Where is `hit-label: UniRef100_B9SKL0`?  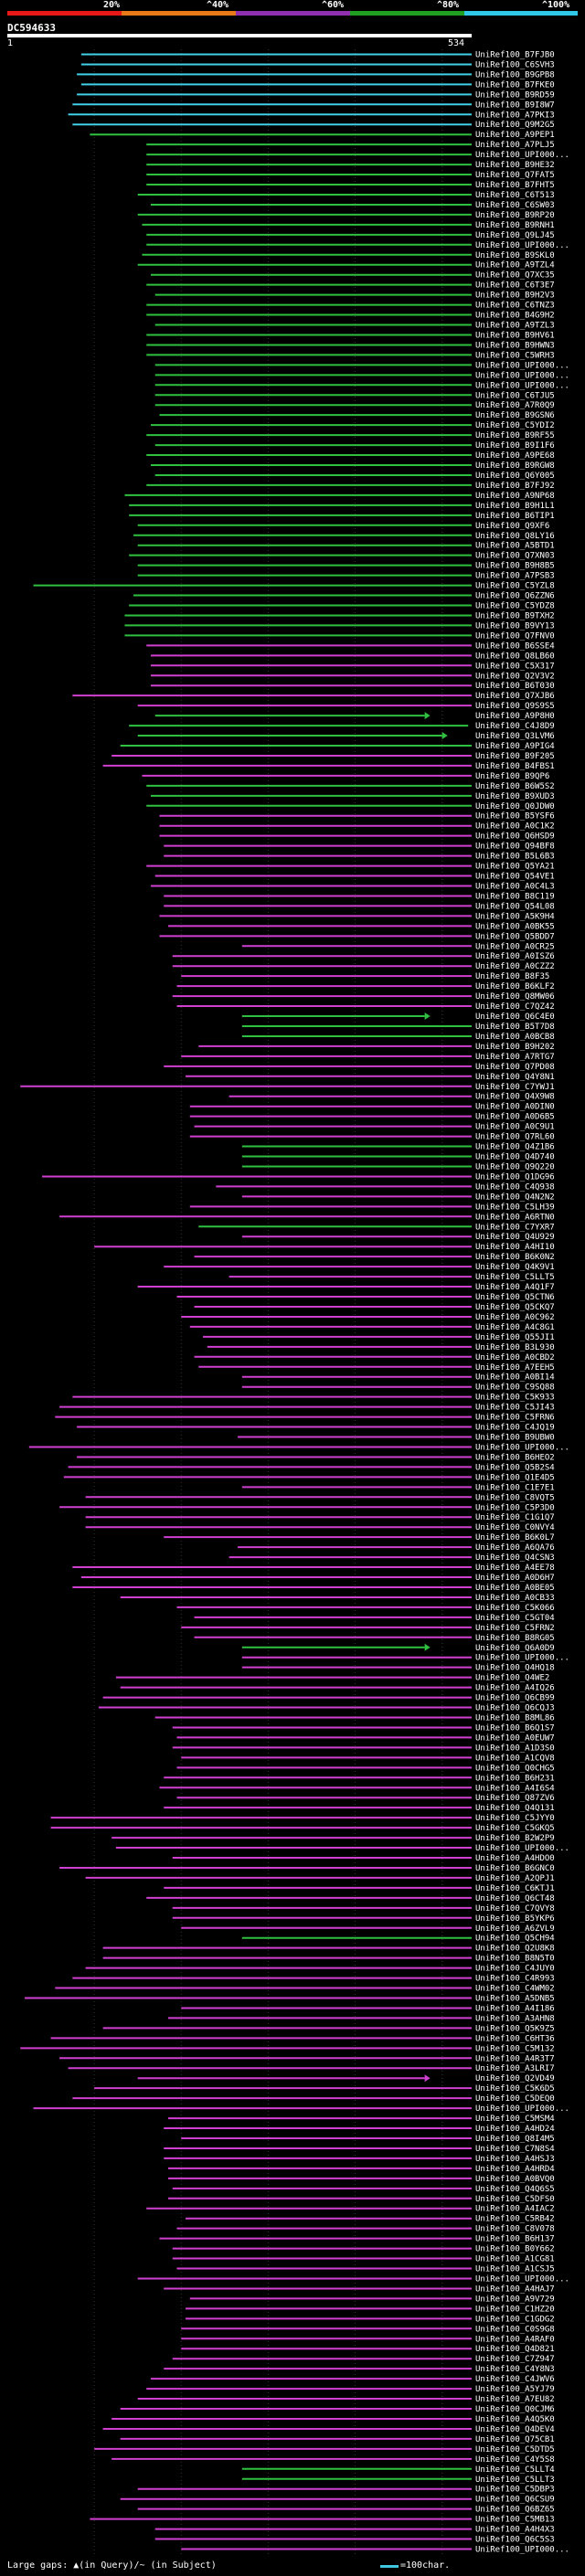
hit-label: UniRef100_B9SKL0 is located at coordinates (515, 255).